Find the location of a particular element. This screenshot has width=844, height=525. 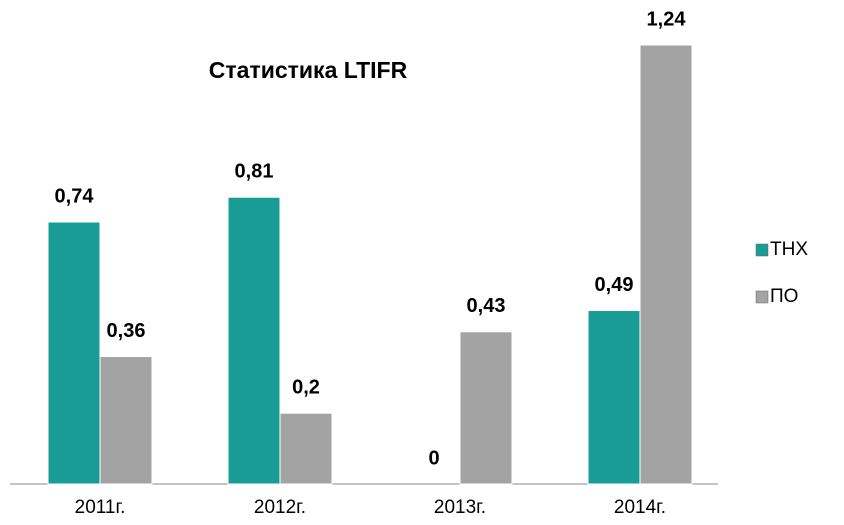

data-label: 1,24 is located at coordinates (667, 19).